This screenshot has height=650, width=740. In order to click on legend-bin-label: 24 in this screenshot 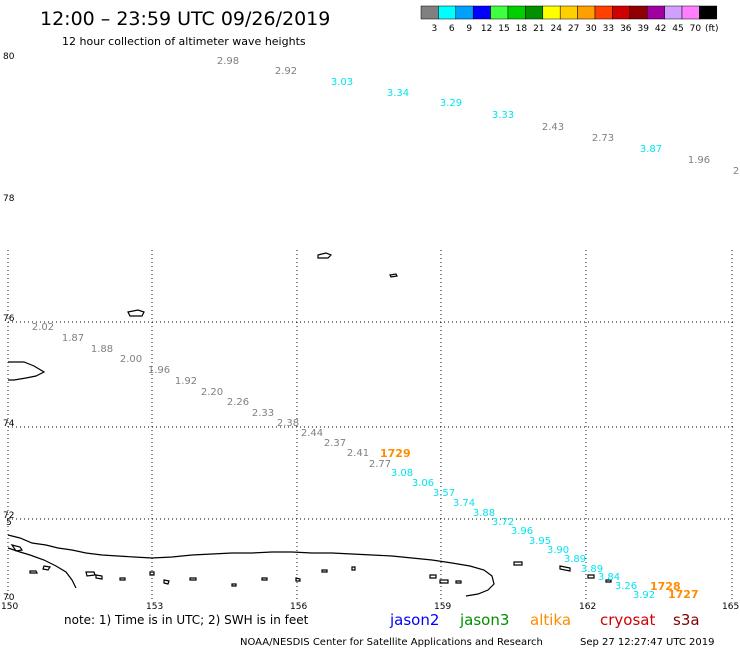, I will do `click(556, 29)`.